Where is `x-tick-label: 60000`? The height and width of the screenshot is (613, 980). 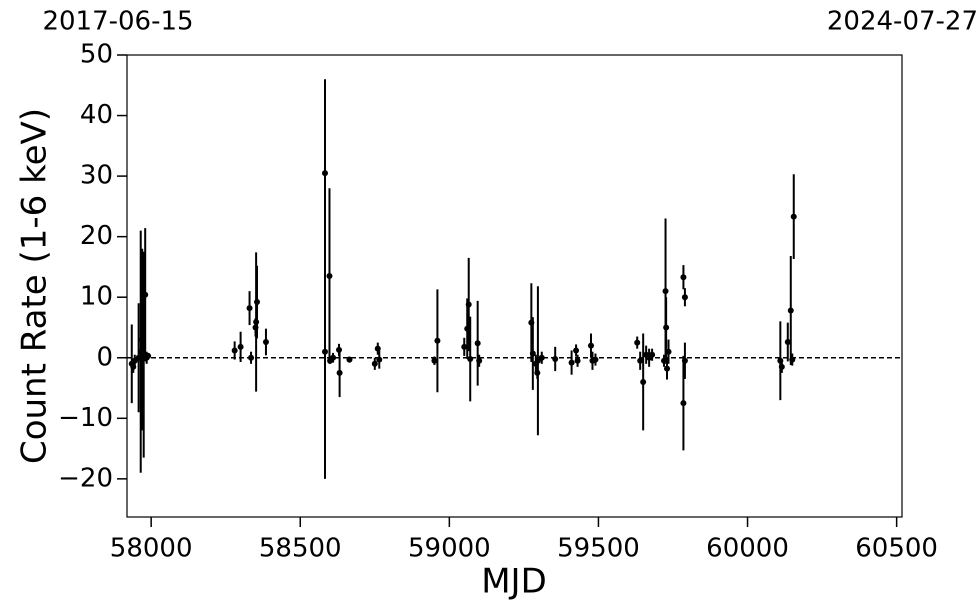
x-tick-label: 60000 is located at coordinates (747, 549).